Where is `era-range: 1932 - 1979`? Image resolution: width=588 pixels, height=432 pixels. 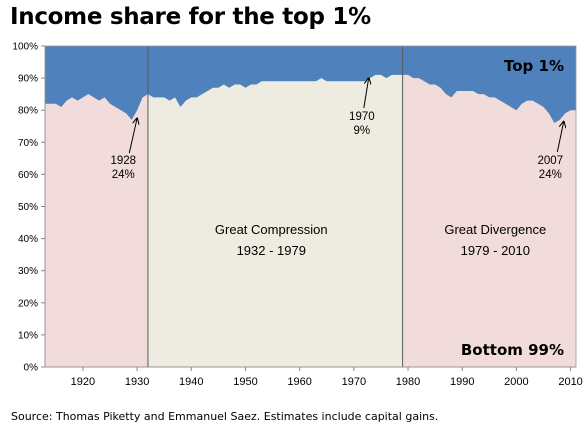 era-range: 1932 - 1979 is located at coordinates (271, 250).